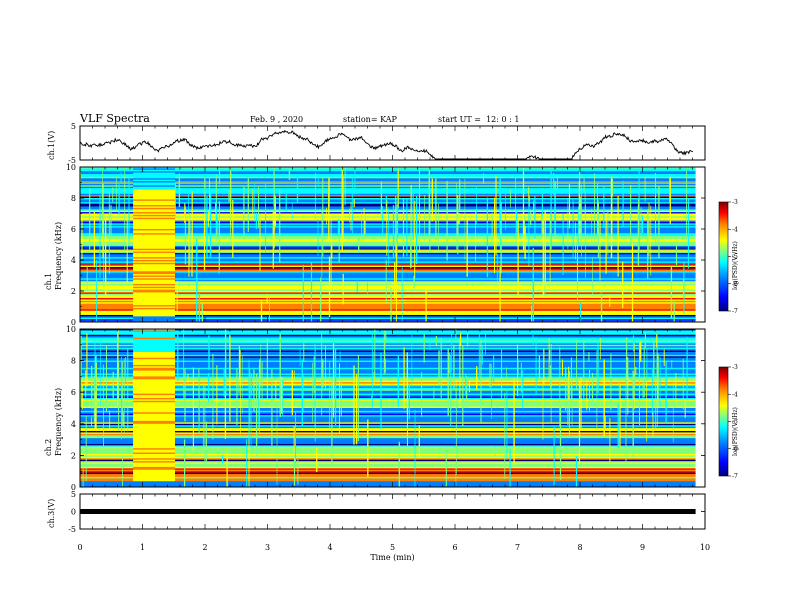 This screenshot has height=612, width=792. What do you see at coordinates (723, 421) in the screenshot?
I see `ch2-colorbar` at bounding box center [723, 421].